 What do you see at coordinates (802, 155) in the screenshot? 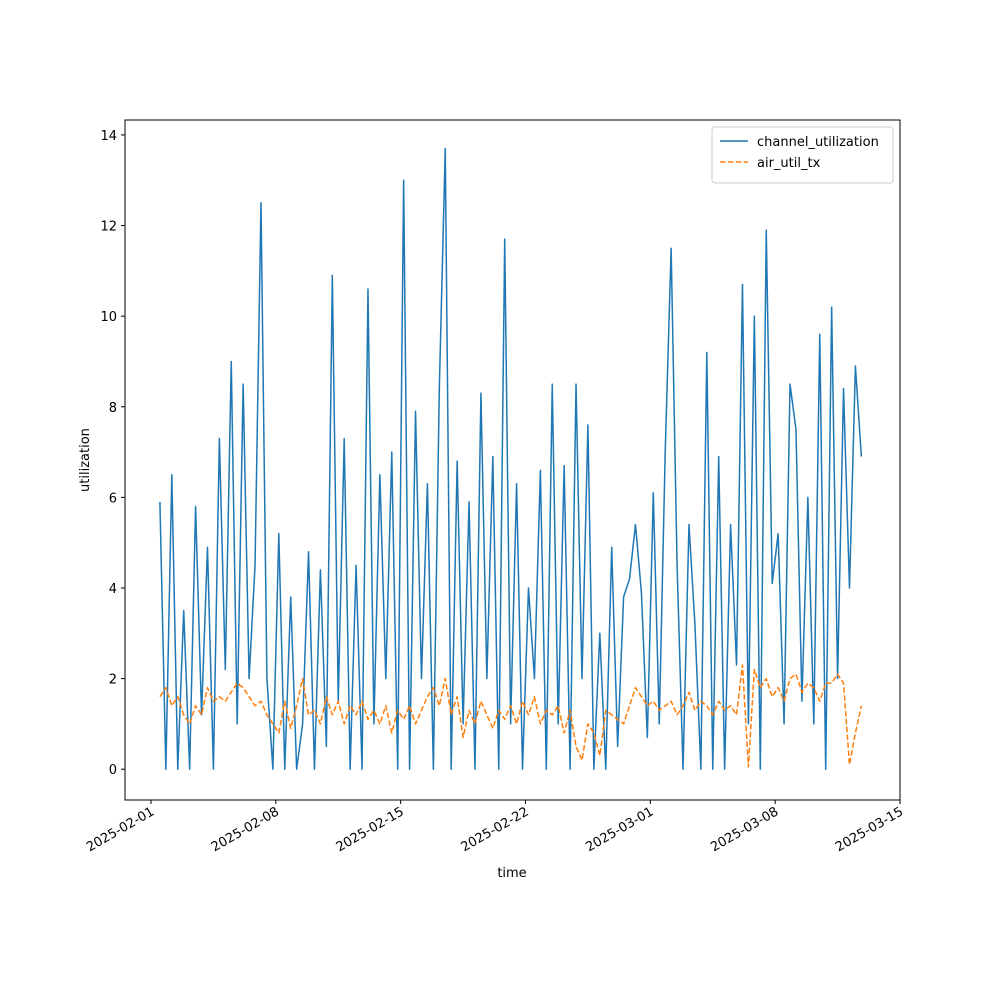
I see `legend-box` at bounding box center [802, 155].